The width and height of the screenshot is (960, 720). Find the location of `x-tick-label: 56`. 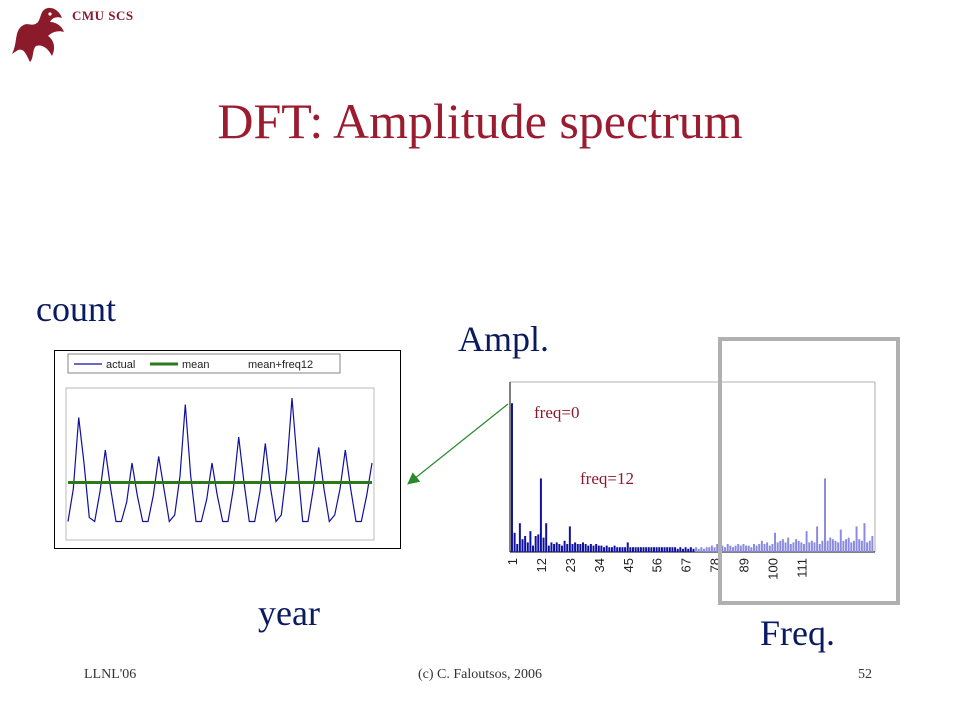

x-tick-label: 56 is located at coordinates (657, 565).